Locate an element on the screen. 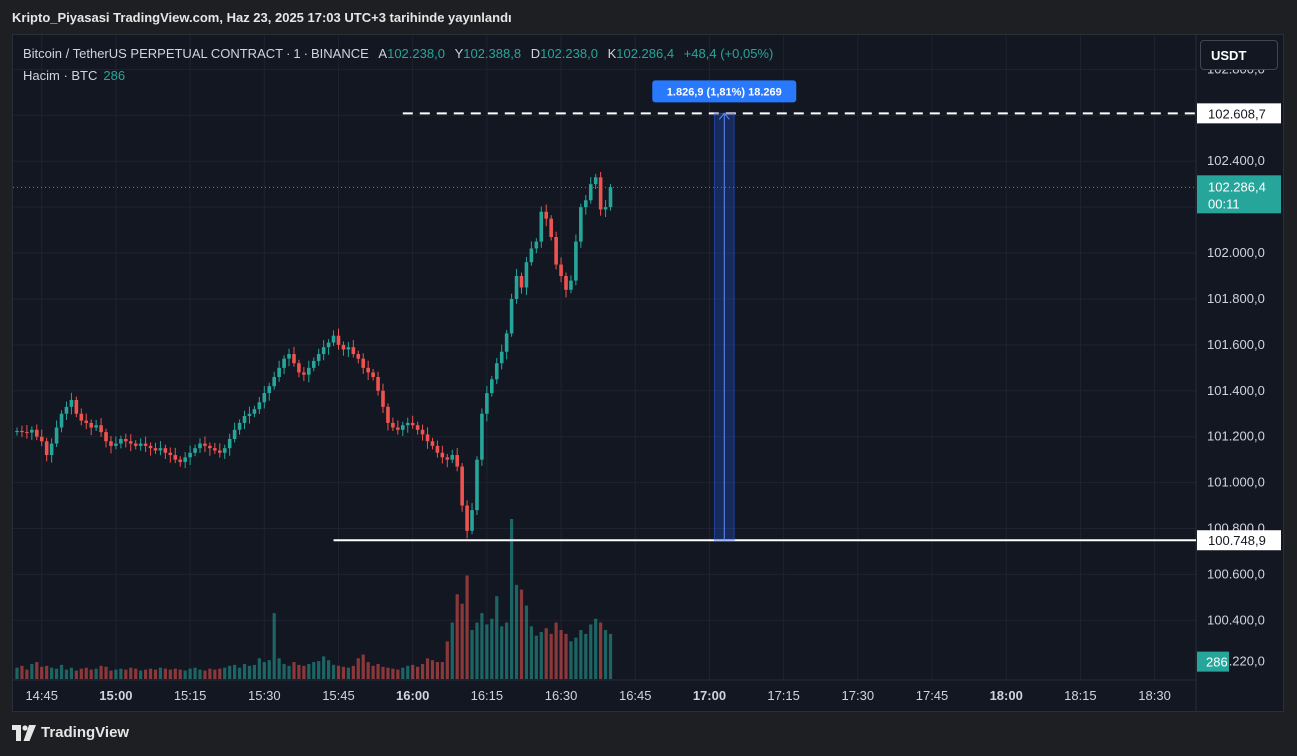 This screenshot has height=756, width=1297. x-tick-label: 16:45 is located at coordinates (635, 695).